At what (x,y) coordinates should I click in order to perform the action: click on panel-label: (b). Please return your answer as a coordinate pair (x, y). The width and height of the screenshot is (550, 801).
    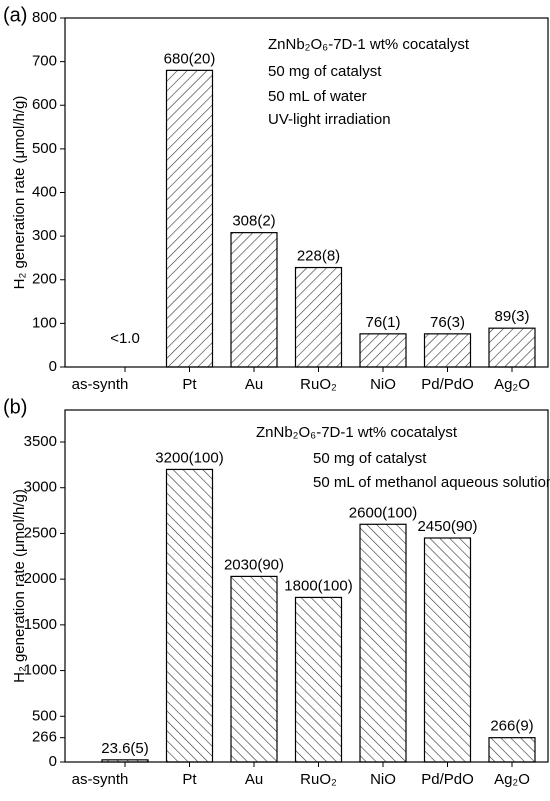
    Looking at the image, I should click on (15, 407).